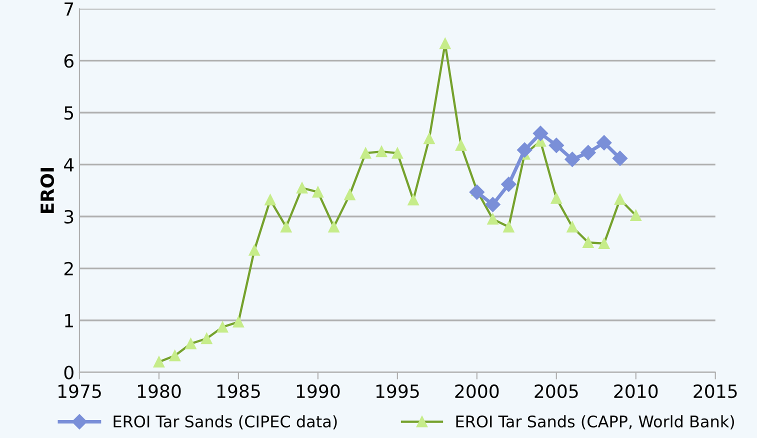  I want to click on legend-label: EROI Tar Sands (CAPP, World Bank), so click(595, 422).